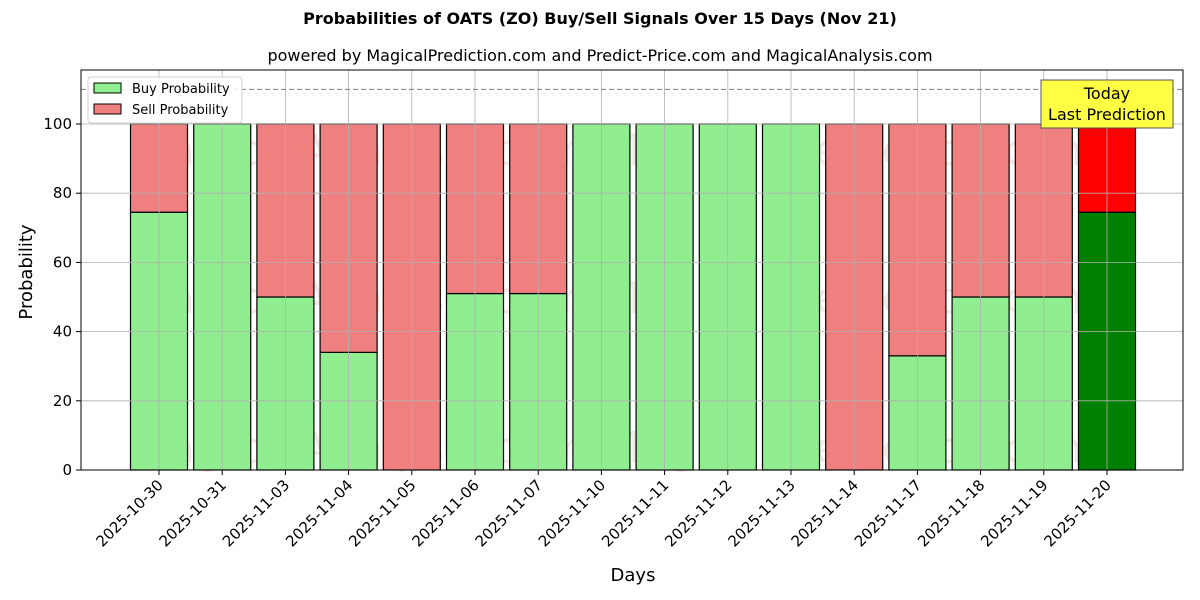  What do you see at coordinates (698, 513) in the screenshot?
I see `x-tick-label: 2025-11-12` at bounding box center [698, 513].